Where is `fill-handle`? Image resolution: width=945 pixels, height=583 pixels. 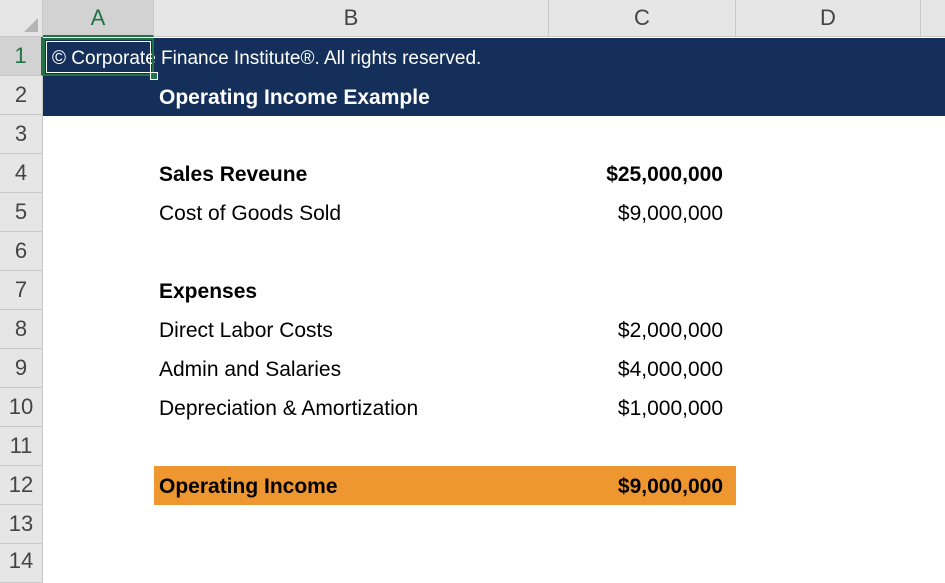 fill-handle is located at coordinates (154, 76).